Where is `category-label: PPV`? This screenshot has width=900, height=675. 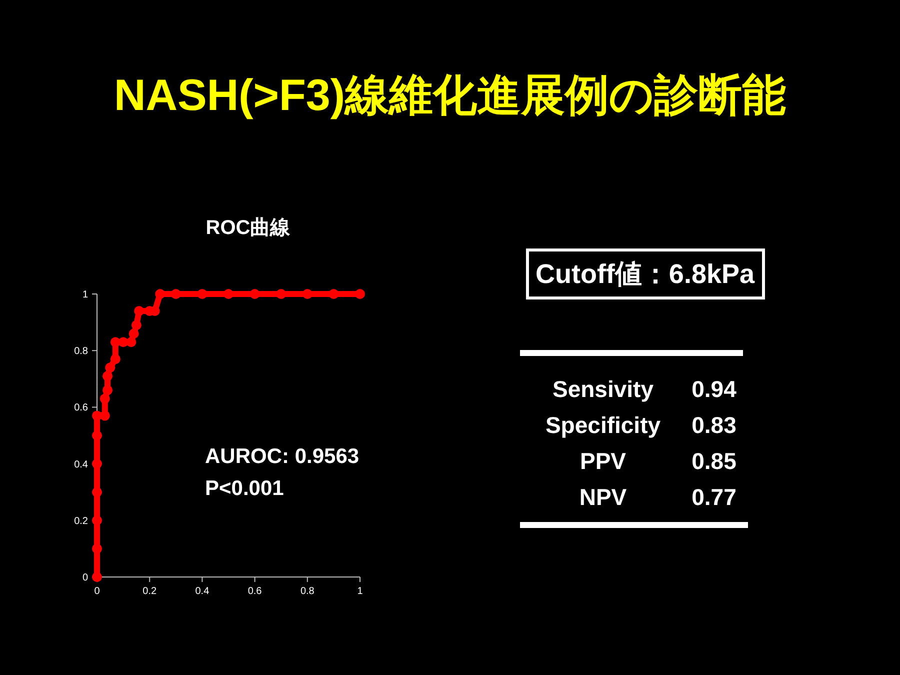 category-label: PPV is located at coordinates (603, 461).